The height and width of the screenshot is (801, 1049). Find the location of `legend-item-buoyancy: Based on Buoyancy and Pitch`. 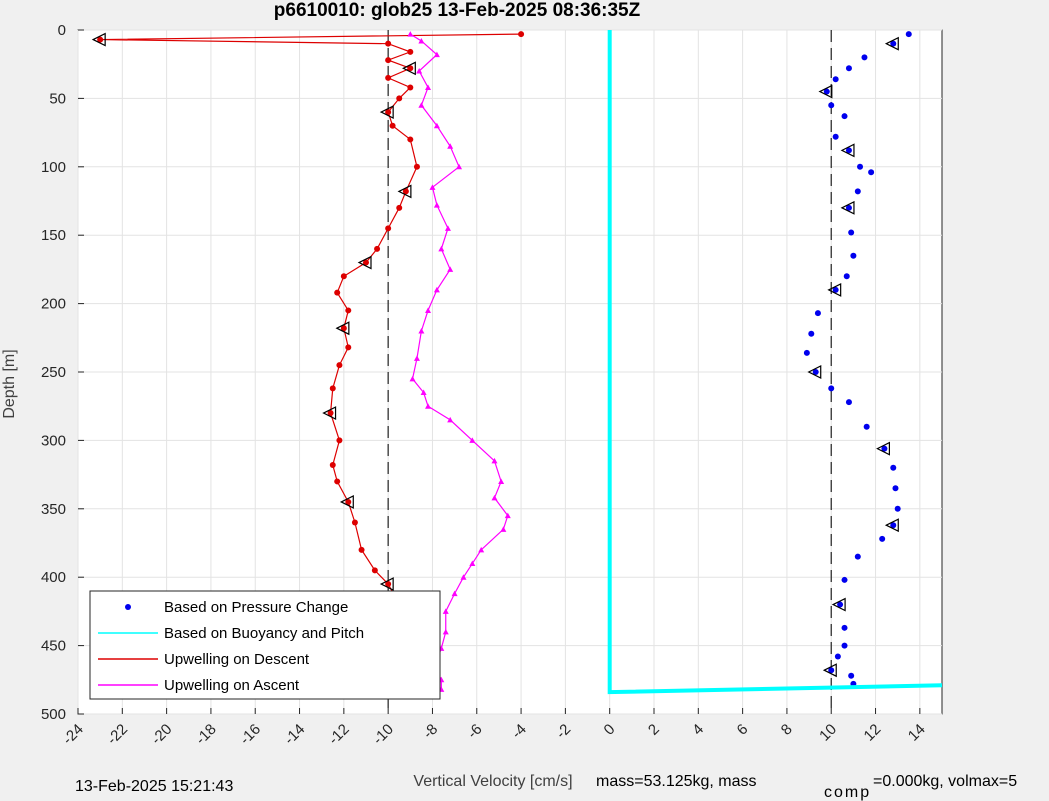

legend-item-buoyancy: Based on Buoyancy and Pitch is located at coordinates (231, 633).